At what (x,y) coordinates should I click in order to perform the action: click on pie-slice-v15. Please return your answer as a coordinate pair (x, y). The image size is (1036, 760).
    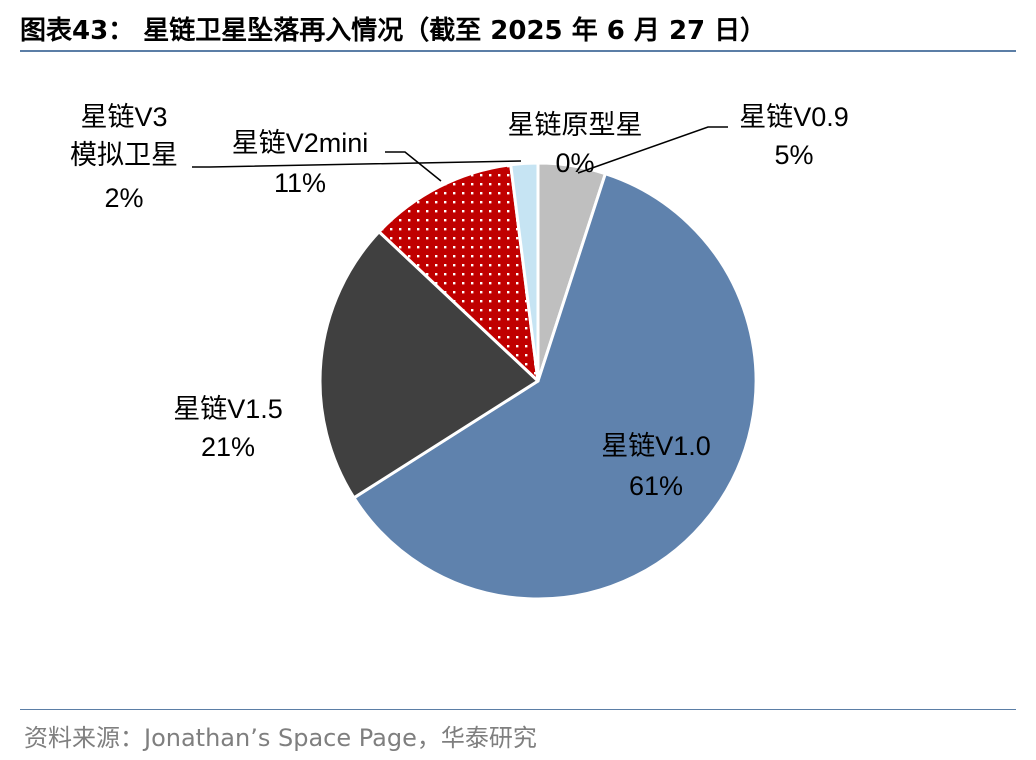
    Looking at the image, I should click on (429, 365).